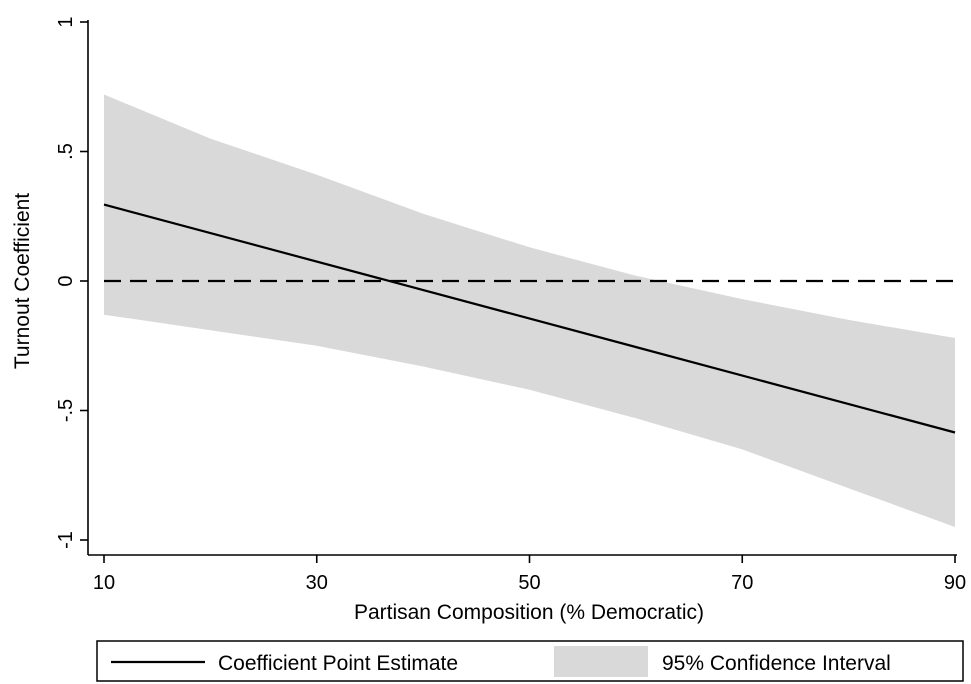 Image resolution: width=971 pixels, height=684 pixels. What do you see at coordinates (66, 280) in the screenshot?
I see `y-tick-label: 0` at bounding box center [66, 280].